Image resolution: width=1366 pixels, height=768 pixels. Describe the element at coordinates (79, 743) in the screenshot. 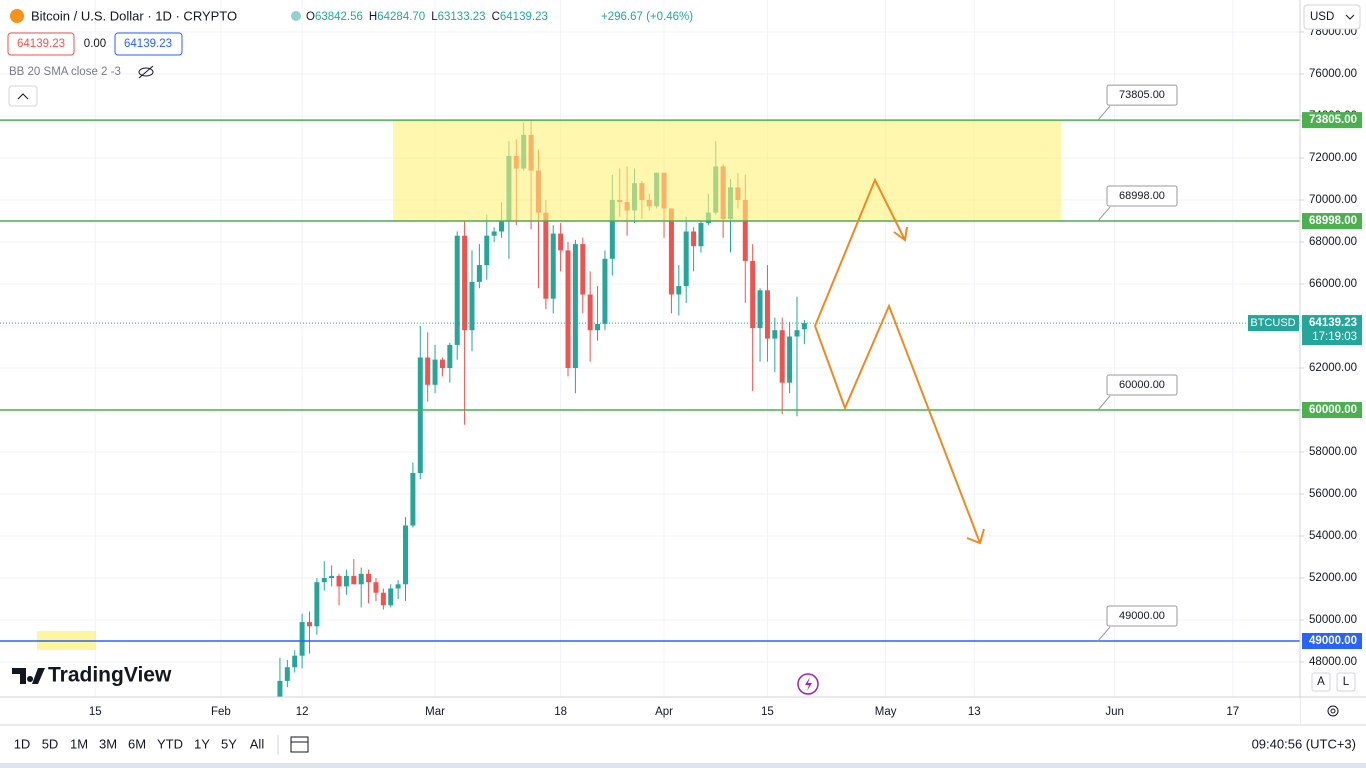

I see `range-button: 1M` at that location.